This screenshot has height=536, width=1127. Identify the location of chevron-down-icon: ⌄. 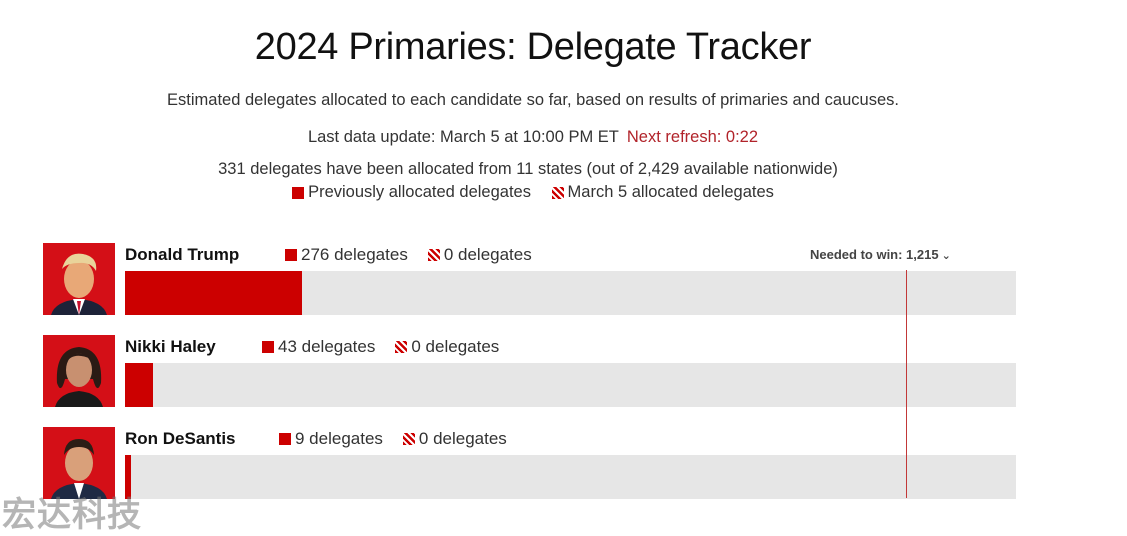
(946, 256).